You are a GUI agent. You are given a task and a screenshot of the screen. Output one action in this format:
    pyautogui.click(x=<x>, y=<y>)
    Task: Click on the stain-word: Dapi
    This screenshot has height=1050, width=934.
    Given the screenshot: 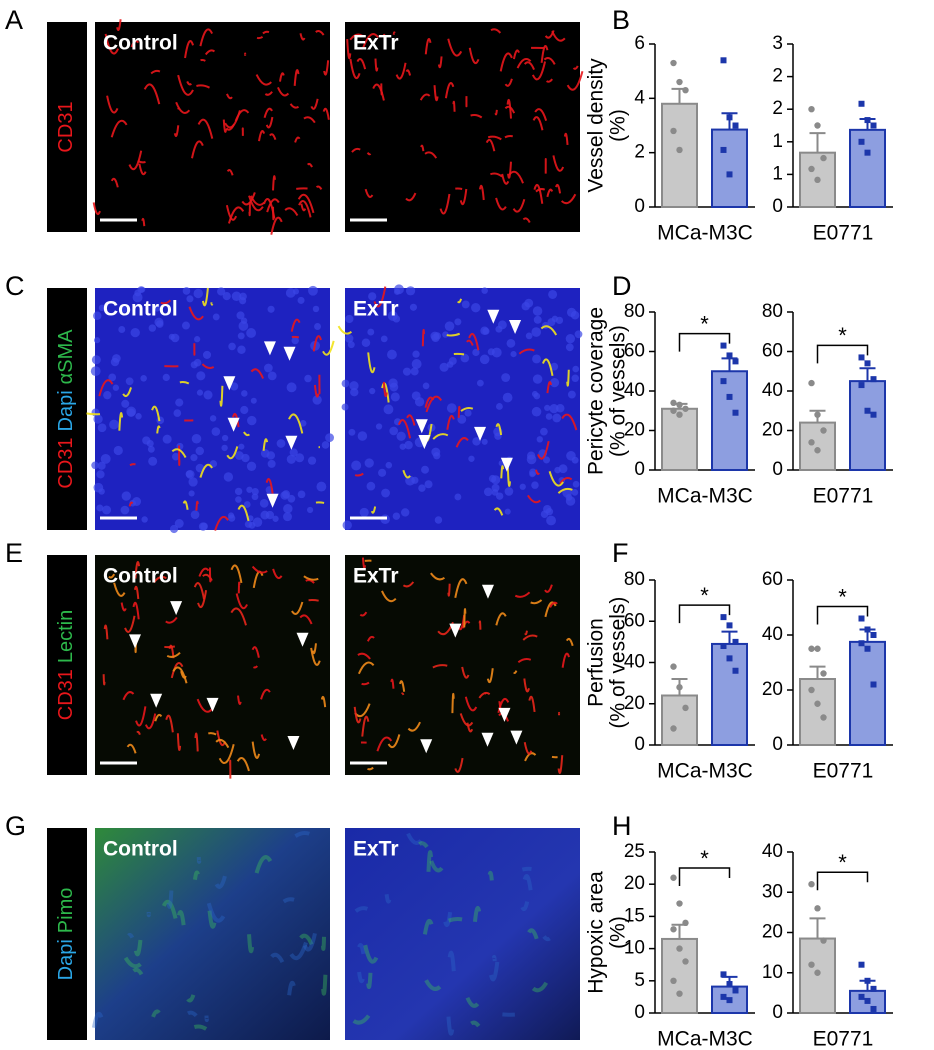 What is the action you would take?
    pyautogui.click(x=66, y=959)
    